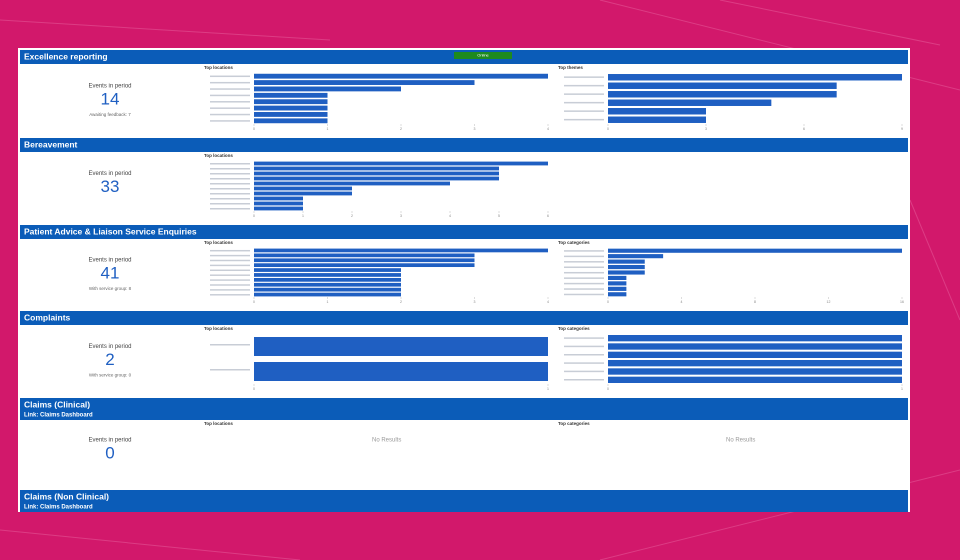 The height and width of the screenshot is (560, 960). Describe the element at coordinates (755, 302) in the screenshot. I see `x-tick-label: 8` at that location.